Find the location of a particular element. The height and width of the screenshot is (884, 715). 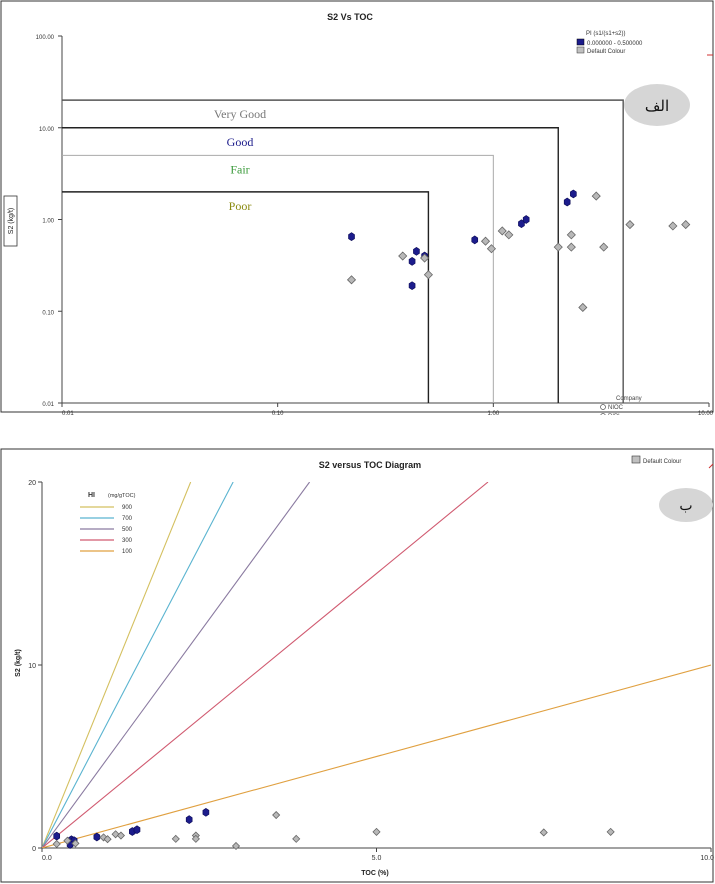

y-tick-label: 0 is located at coordinates (34, 849).